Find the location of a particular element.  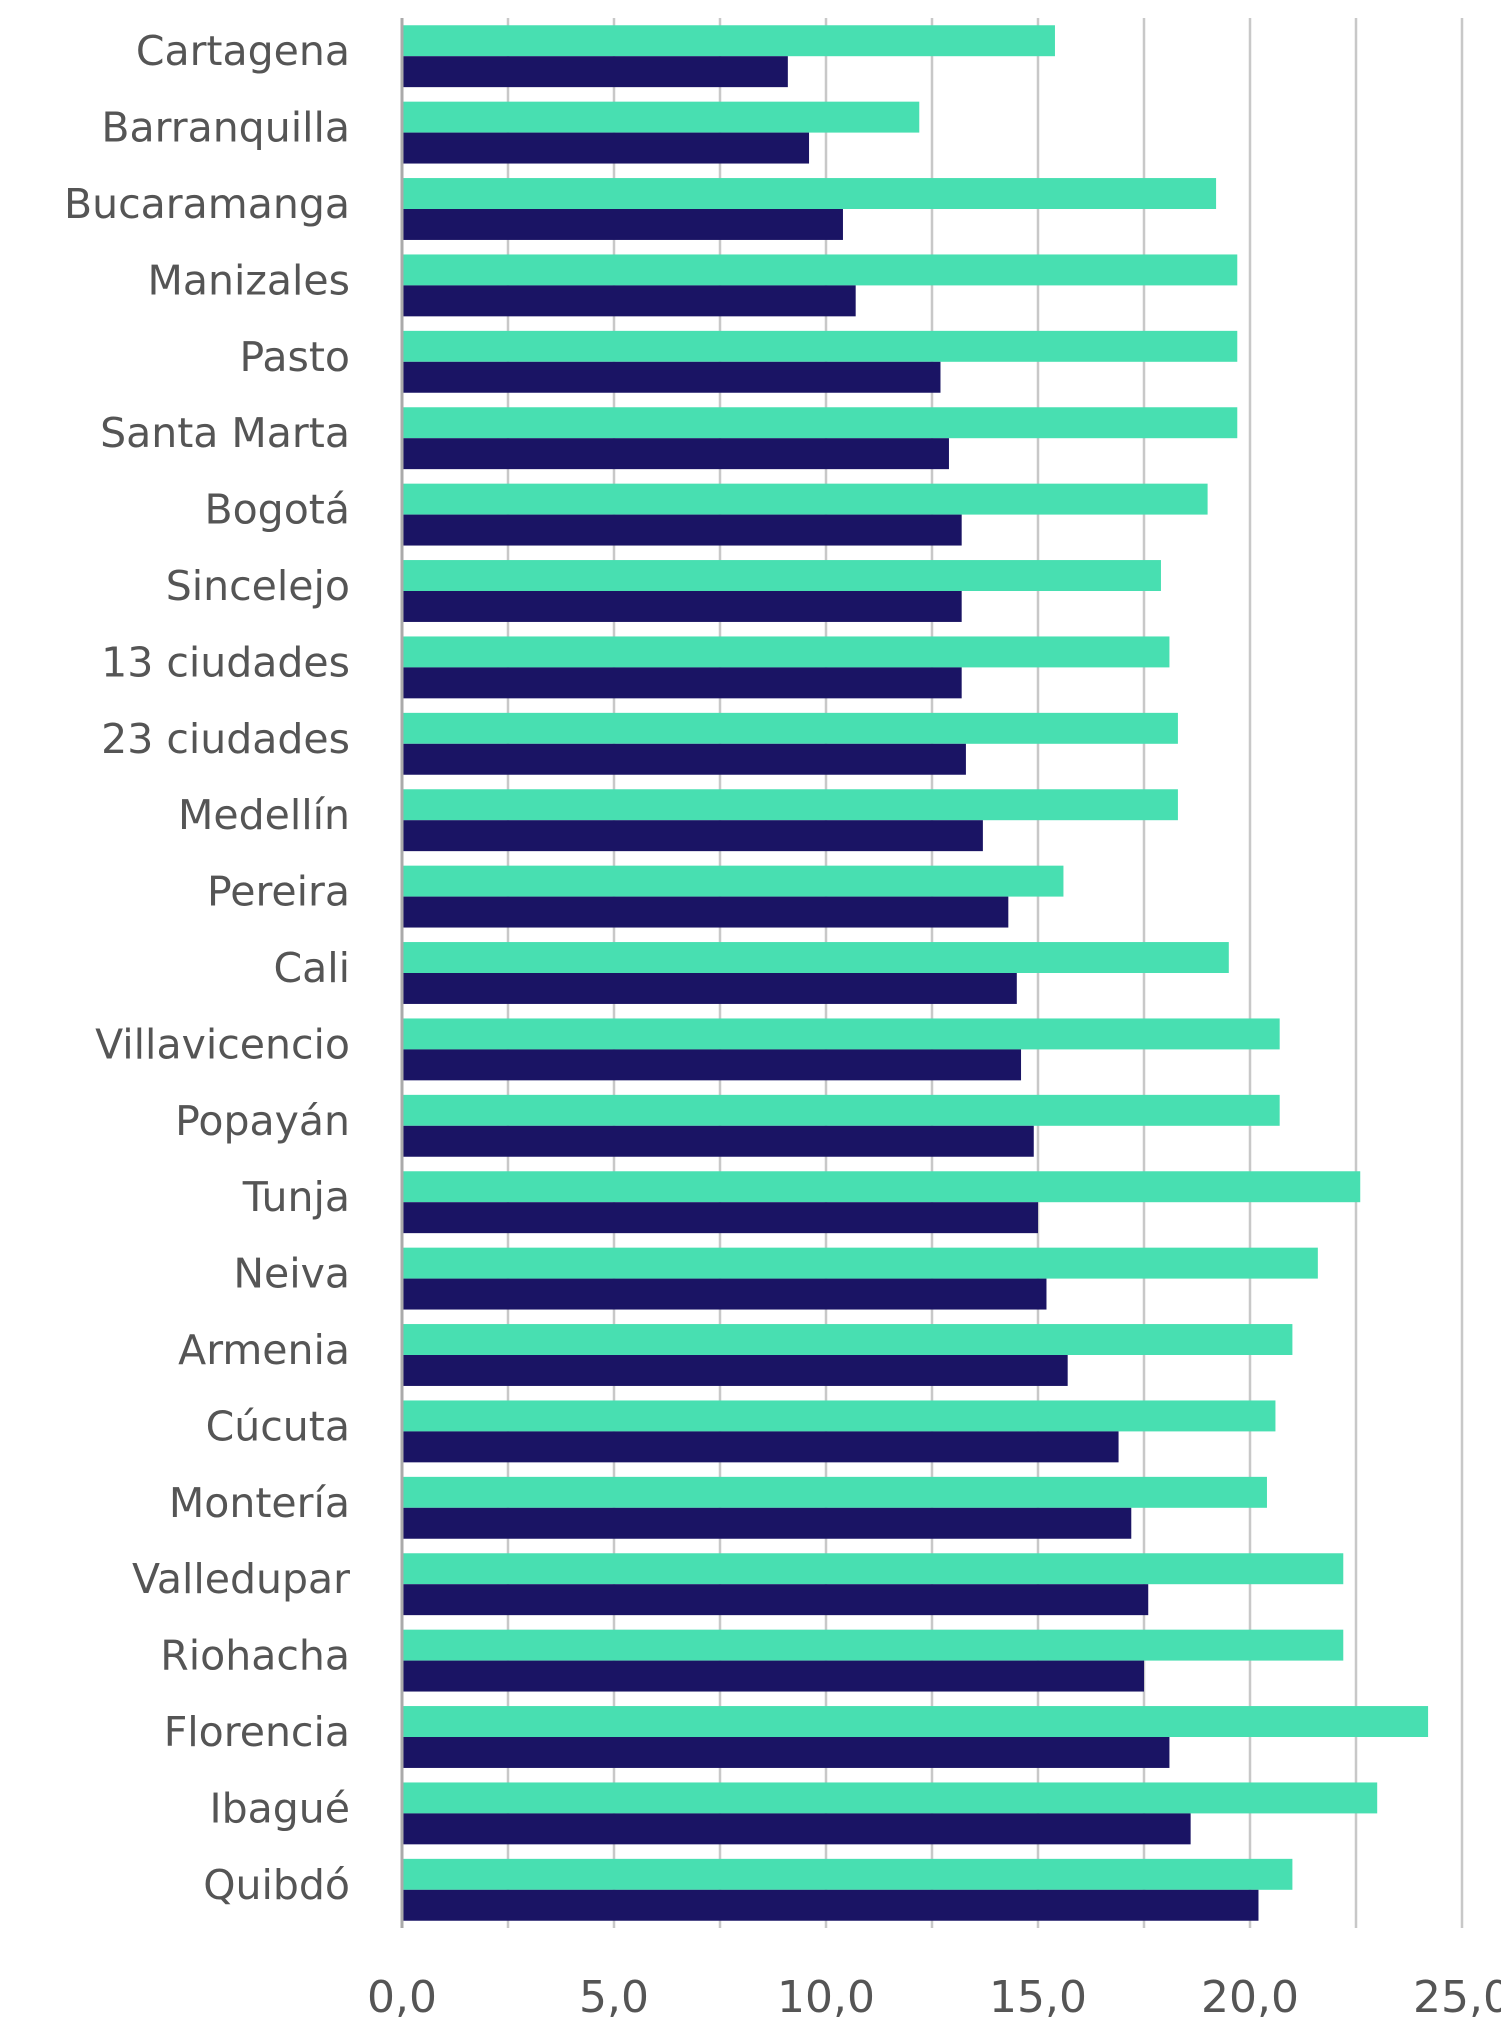

y-tick-label: Manizales is located at coordinates (249, 280).